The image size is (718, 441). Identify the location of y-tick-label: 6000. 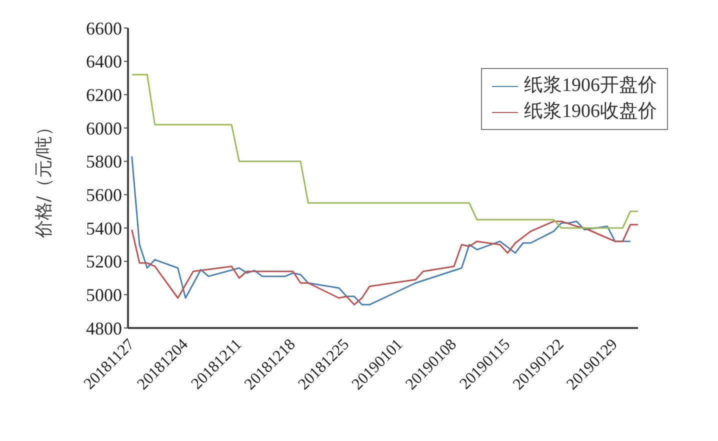
(104, 128).